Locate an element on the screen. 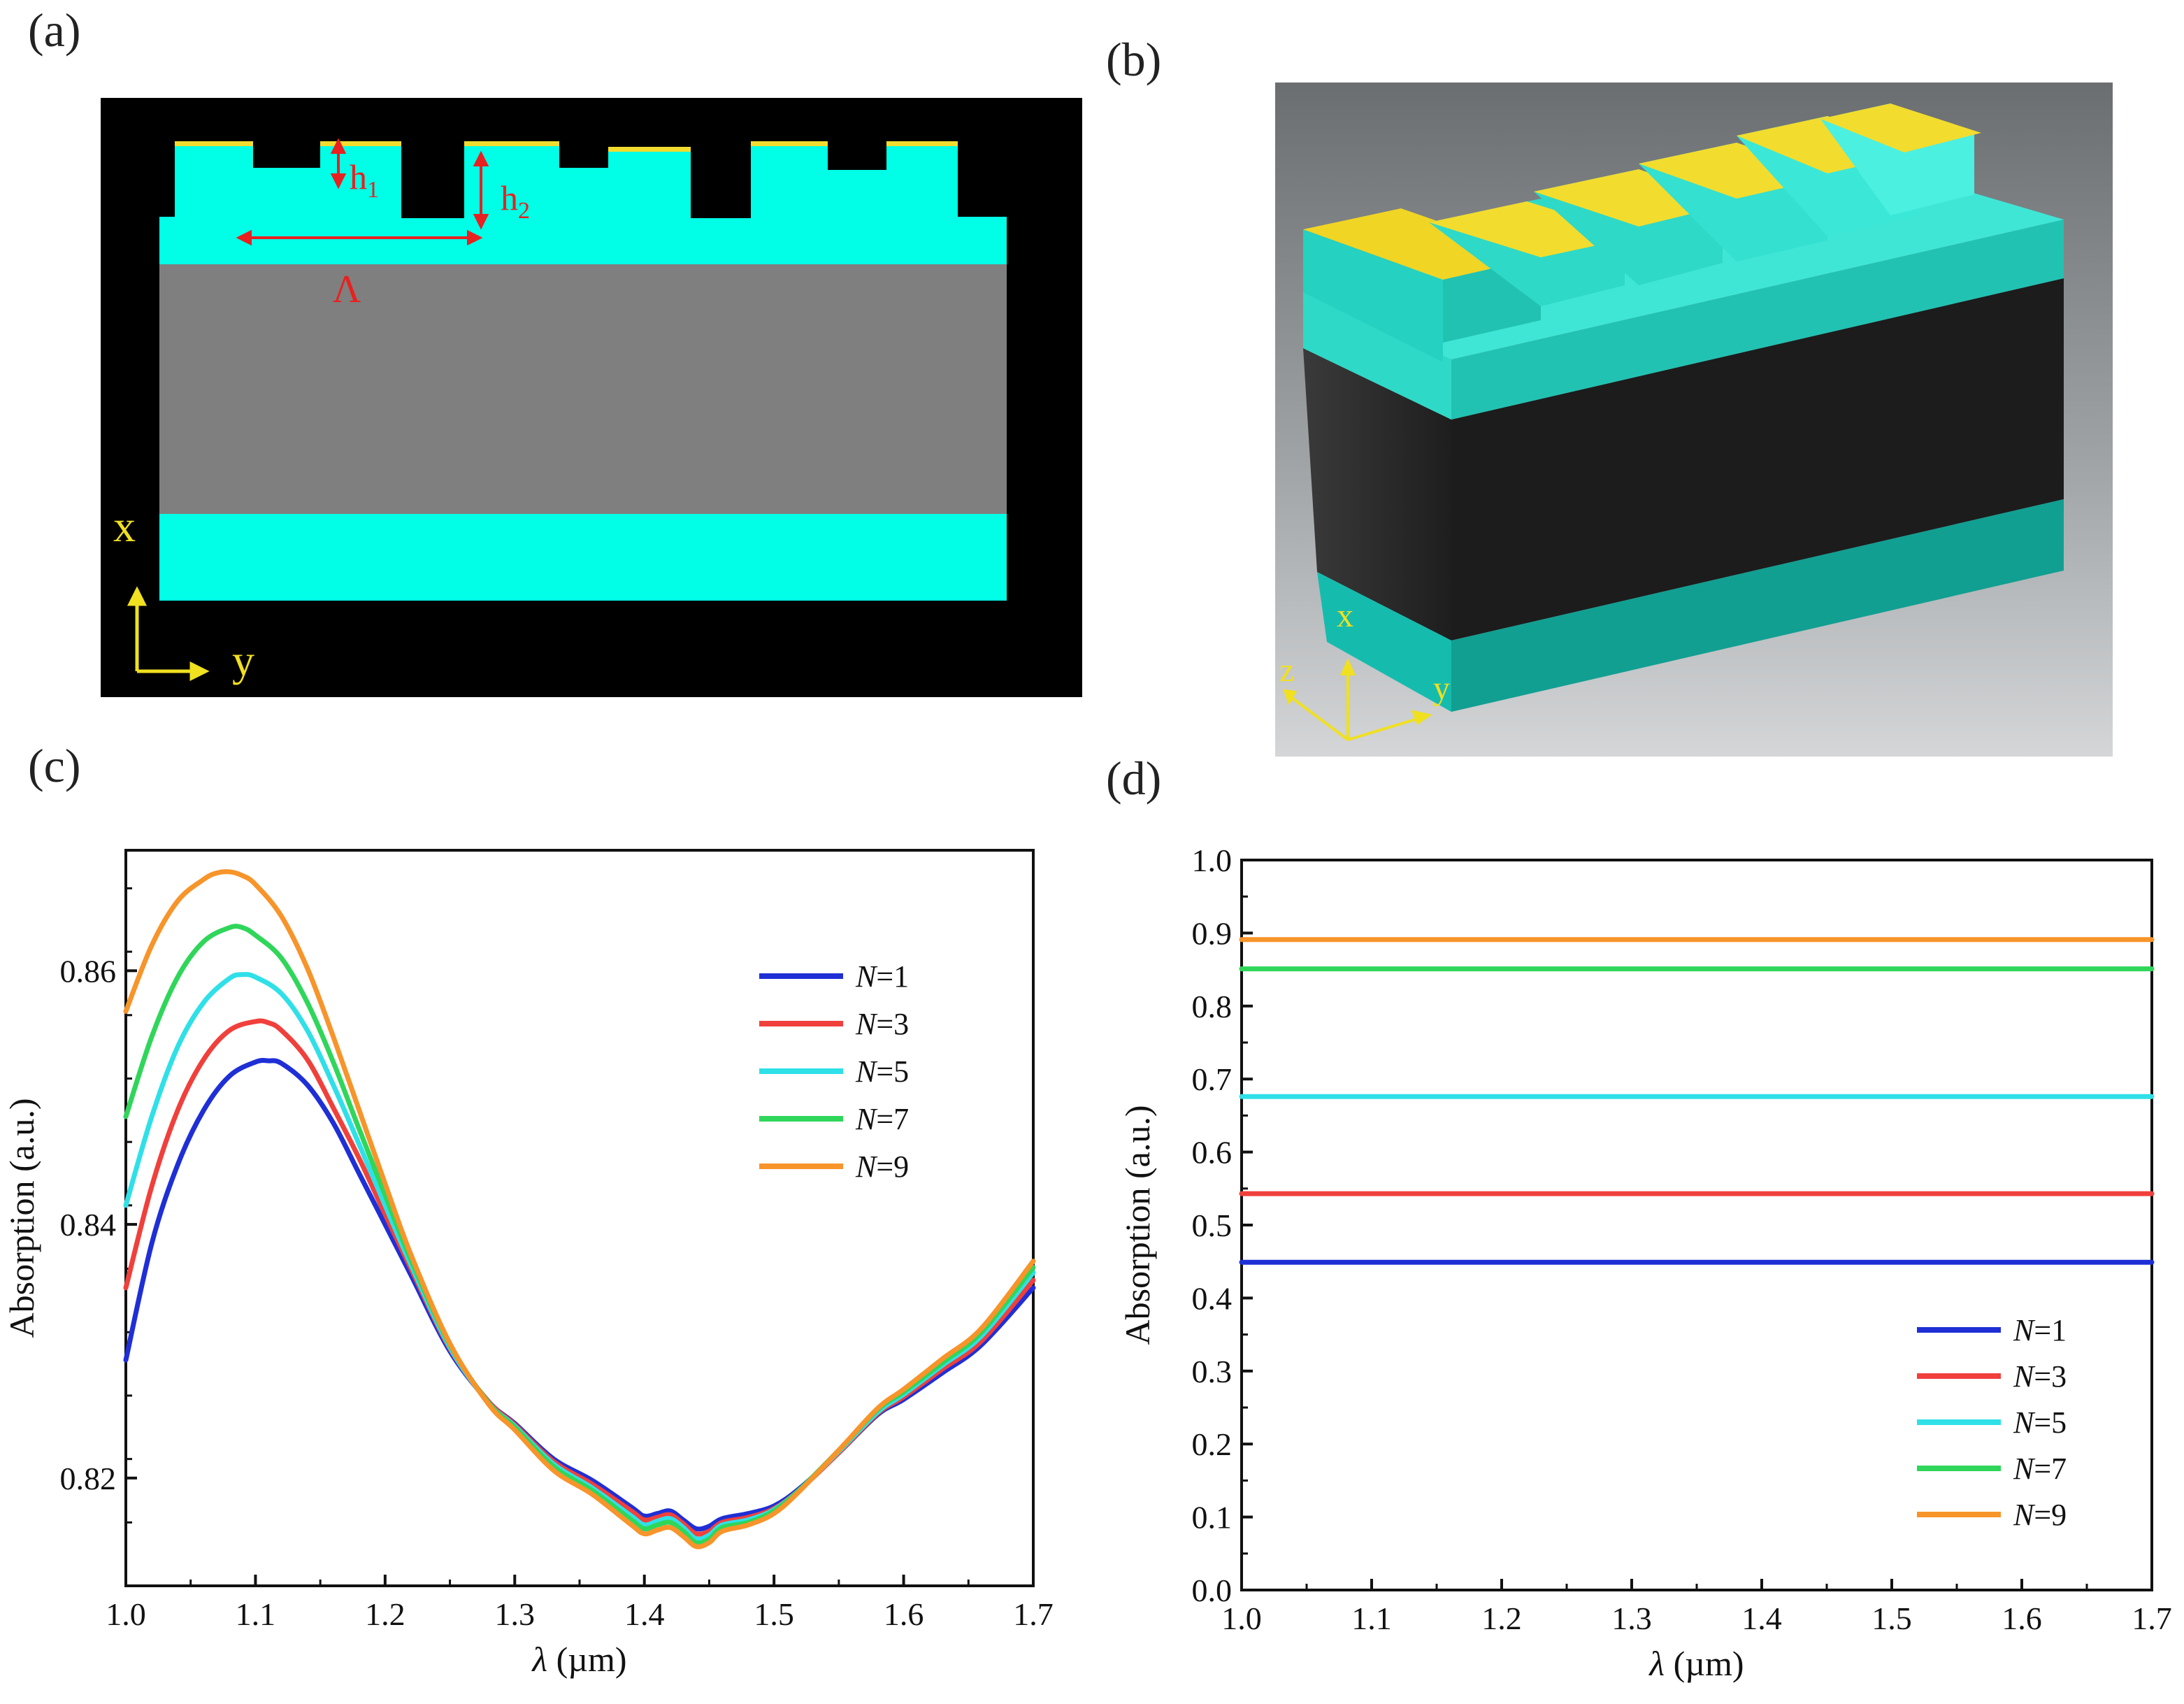 This screenshot has width=2184, height=1704. a-y-axis-label: y is located at coordinates (243, 660).